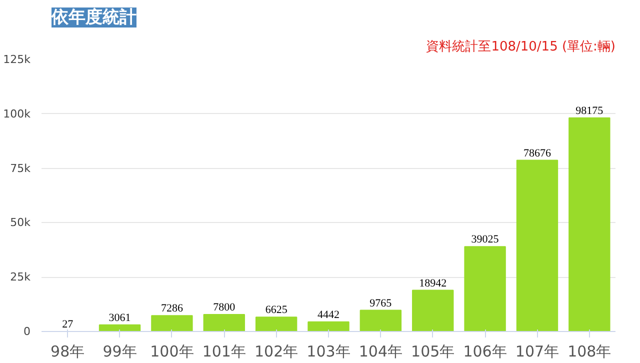 The image size is (640, 363). What do you see at coordinates (27, 331) in the screenshot?
I see `y-tick-label: 0` at bounding box center [27, 331].